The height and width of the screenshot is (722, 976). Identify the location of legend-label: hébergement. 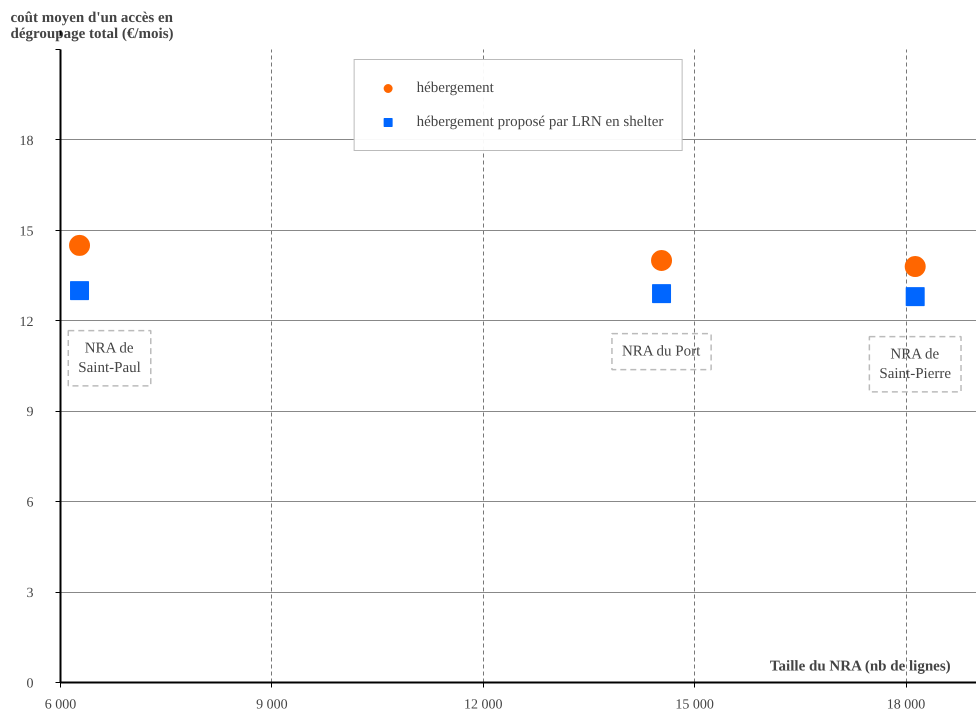
(455, 88).